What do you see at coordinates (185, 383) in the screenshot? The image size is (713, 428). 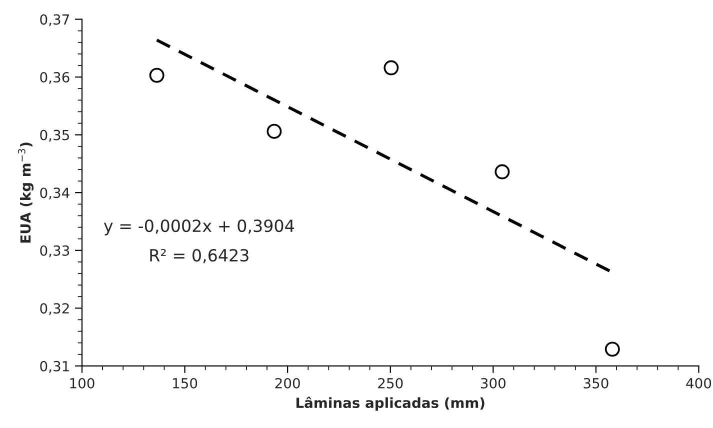 I see `x-tick-label: 150` at bounding box center [185, 383].